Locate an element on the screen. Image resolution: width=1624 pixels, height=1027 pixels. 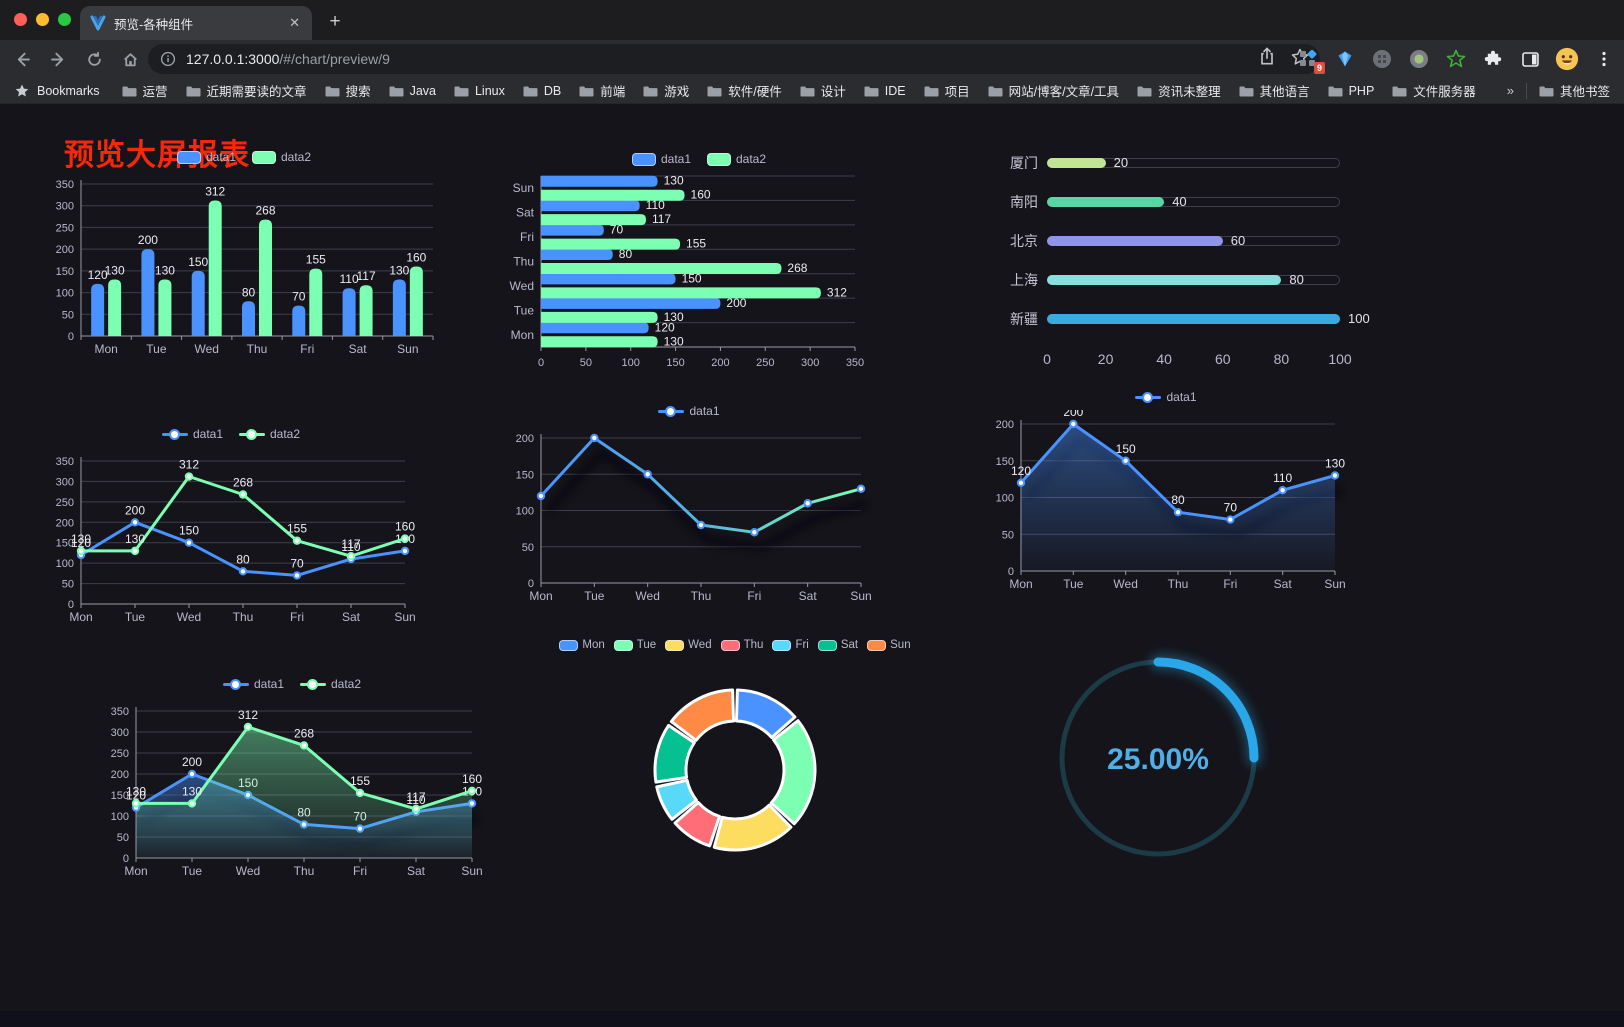
bookmark-folder: 其他语言 is located at coordinates (1274, 90).